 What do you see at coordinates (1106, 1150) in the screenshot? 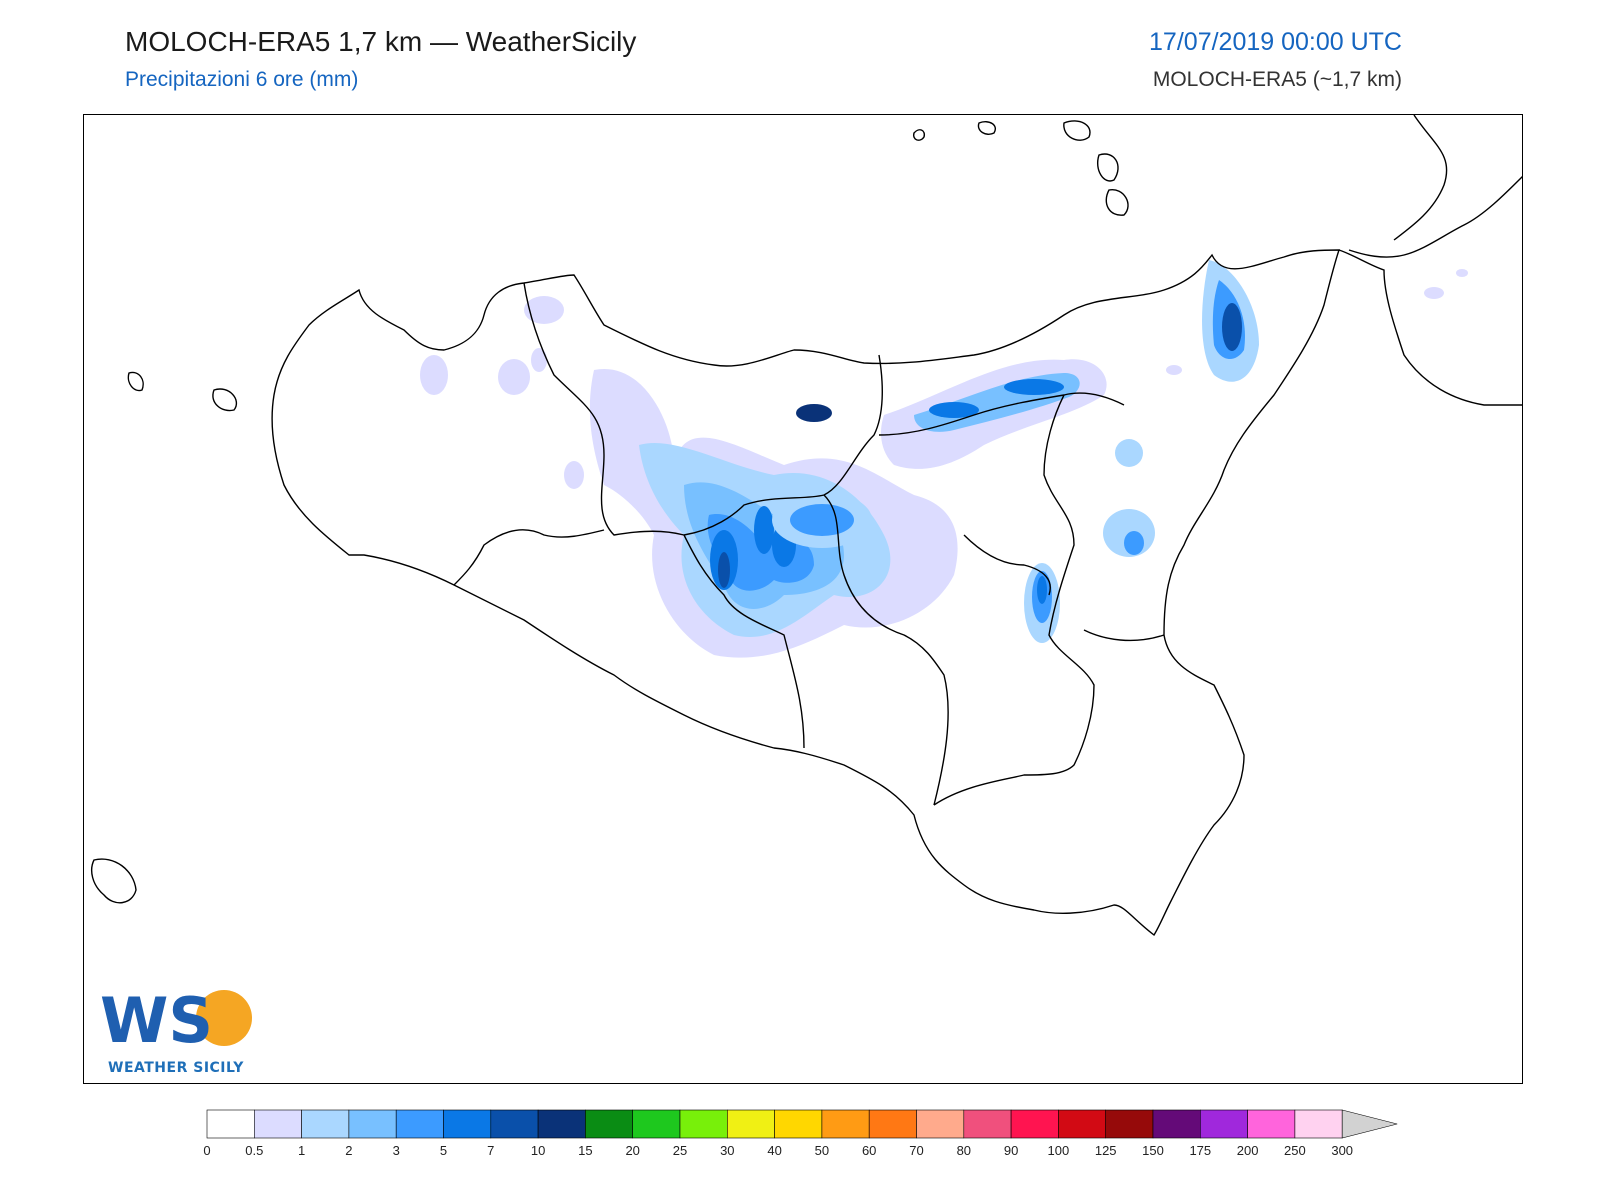
I see `colorbar-tick-label: 125` at bounding box center [1106, 1150].